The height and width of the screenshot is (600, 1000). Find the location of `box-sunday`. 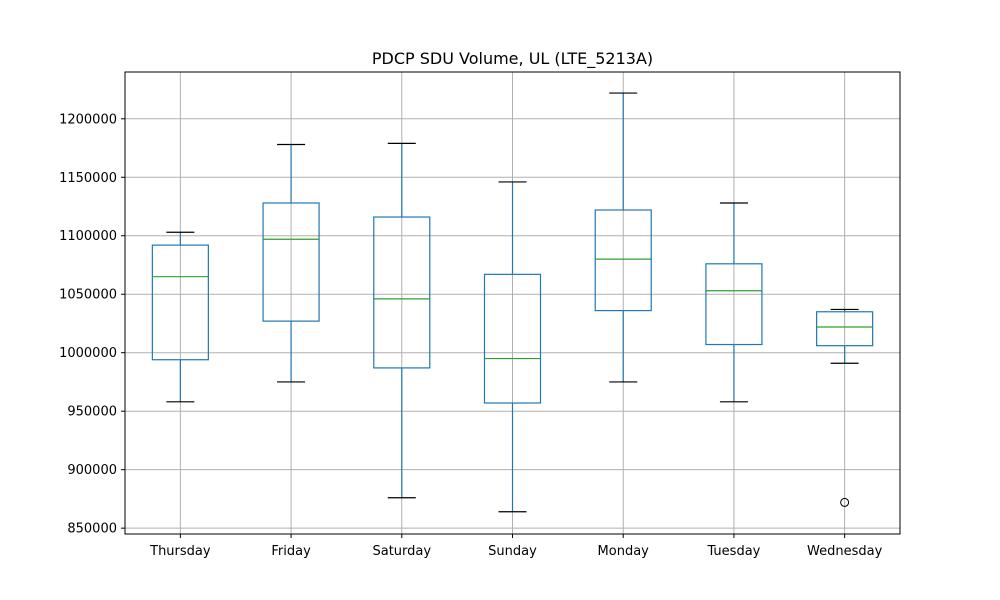

box-sunday is located at coordinates (512, 347).